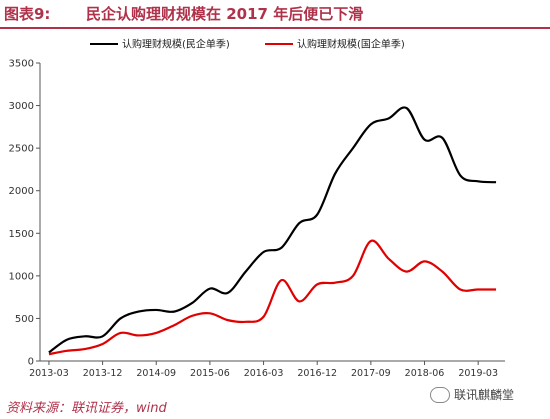 This screenshot has height=419, width=550. What do you see at coordinates (425, 373) in the screenshot?
I see `x-tick-label: 2018-06` at bounding box center [425, 373].